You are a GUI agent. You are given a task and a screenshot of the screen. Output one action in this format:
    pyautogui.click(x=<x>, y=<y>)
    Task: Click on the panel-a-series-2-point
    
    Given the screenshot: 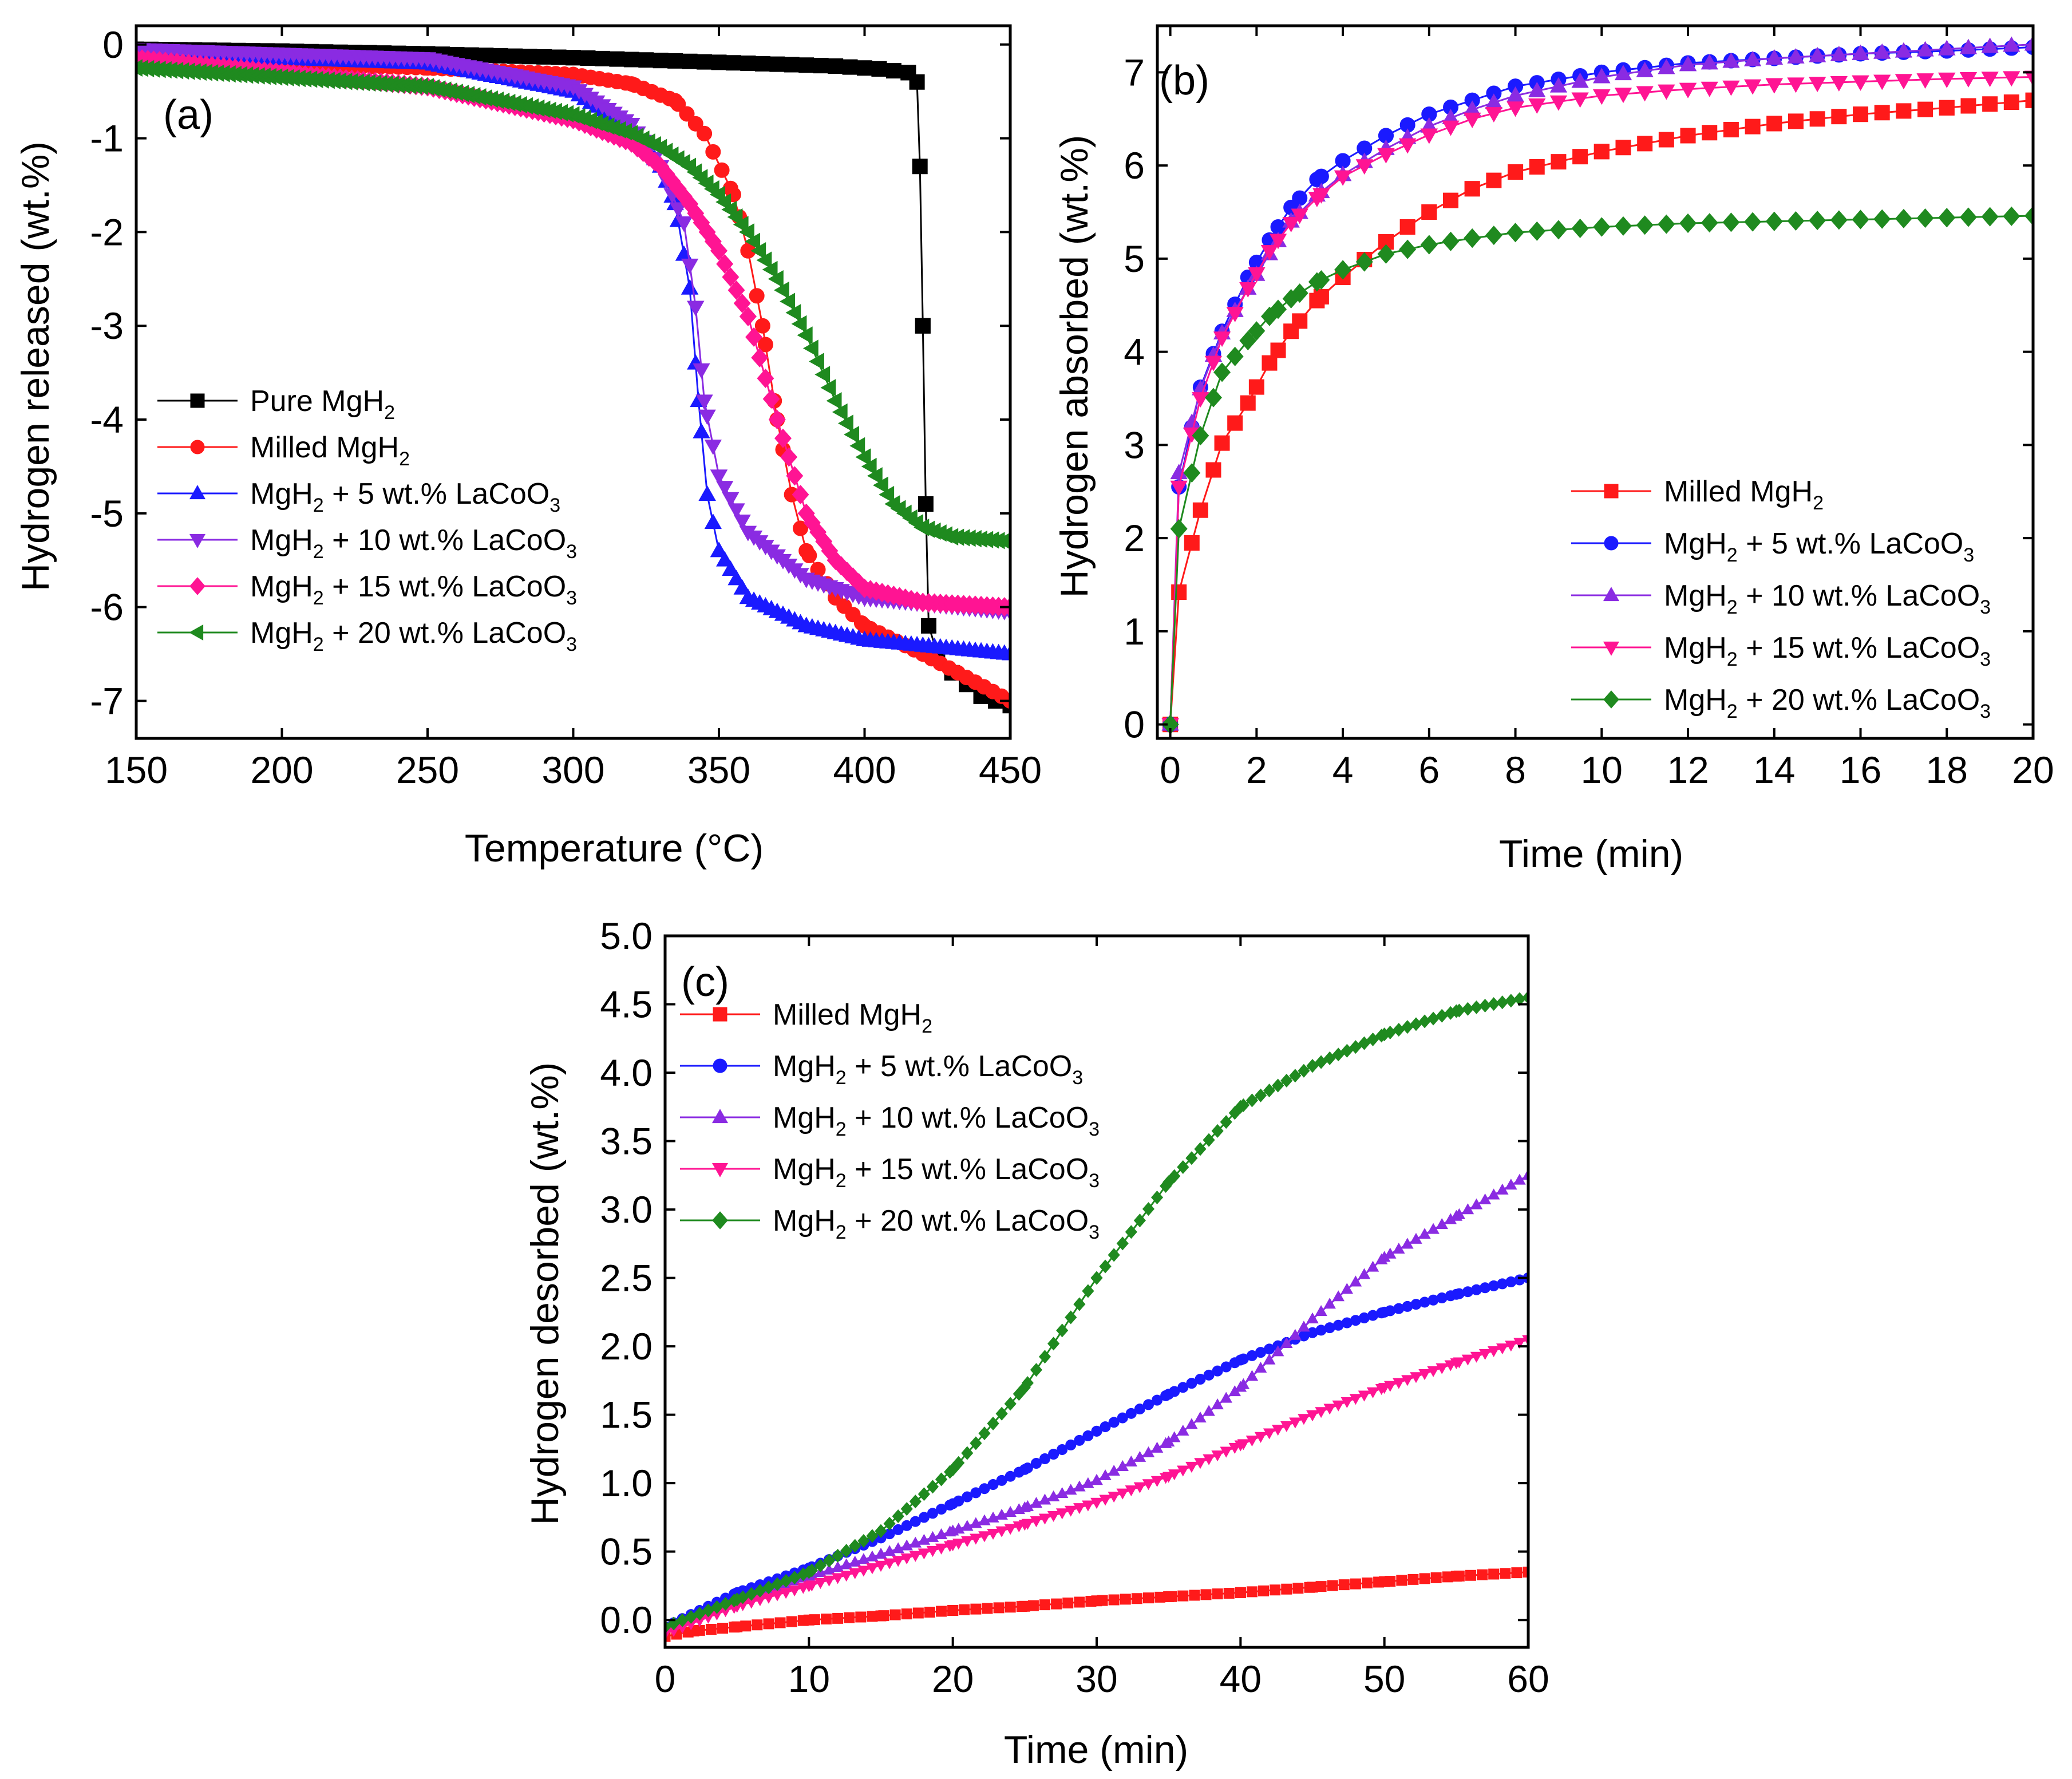 What is the action you would take?
    pyautogui.click(x=742, y=587)
    